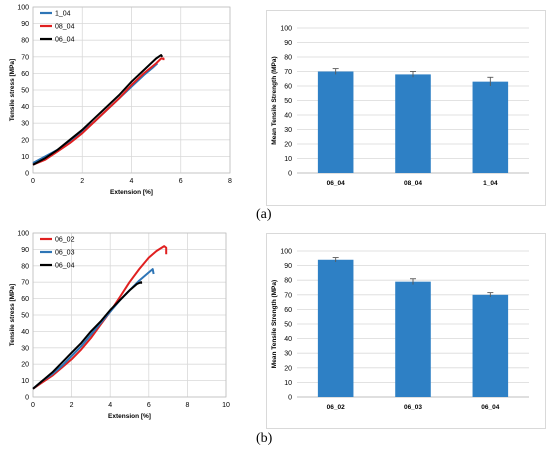  I want to click on legend-label: 1_04, so click(63, 14).